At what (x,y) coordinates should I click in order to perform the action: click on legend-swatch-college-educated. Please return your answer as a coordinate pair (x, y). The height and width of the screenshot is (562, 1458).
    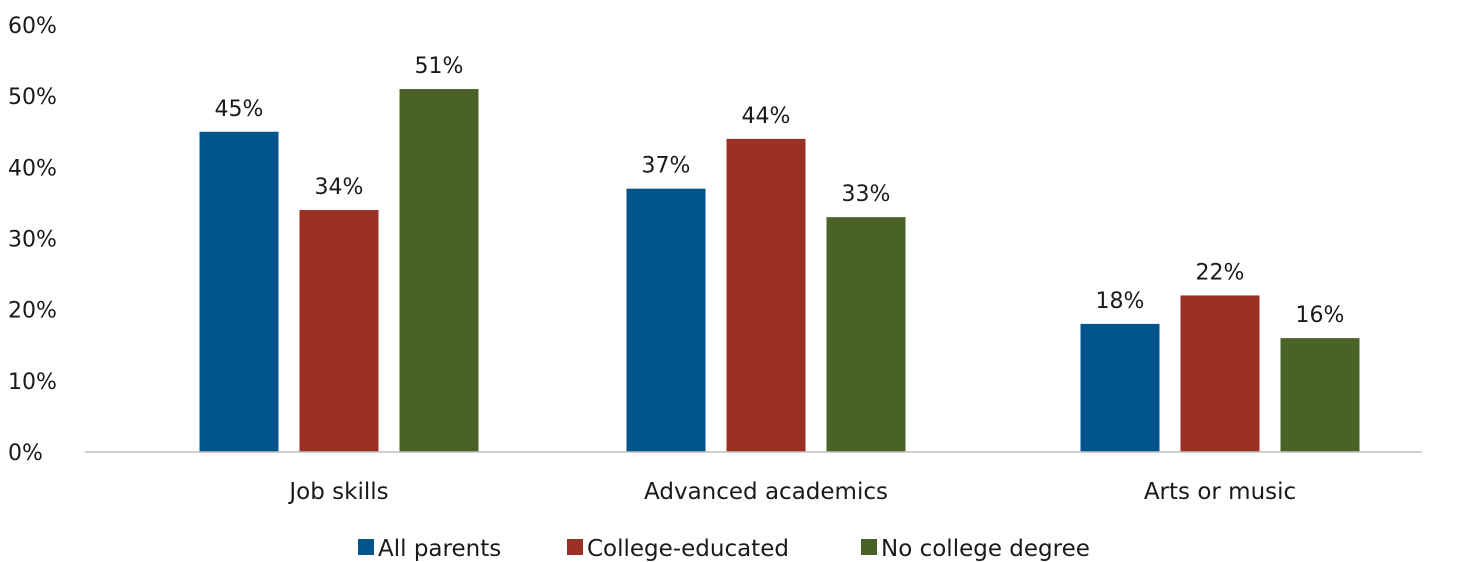
    Looking at the image, I should click on (575, 547).